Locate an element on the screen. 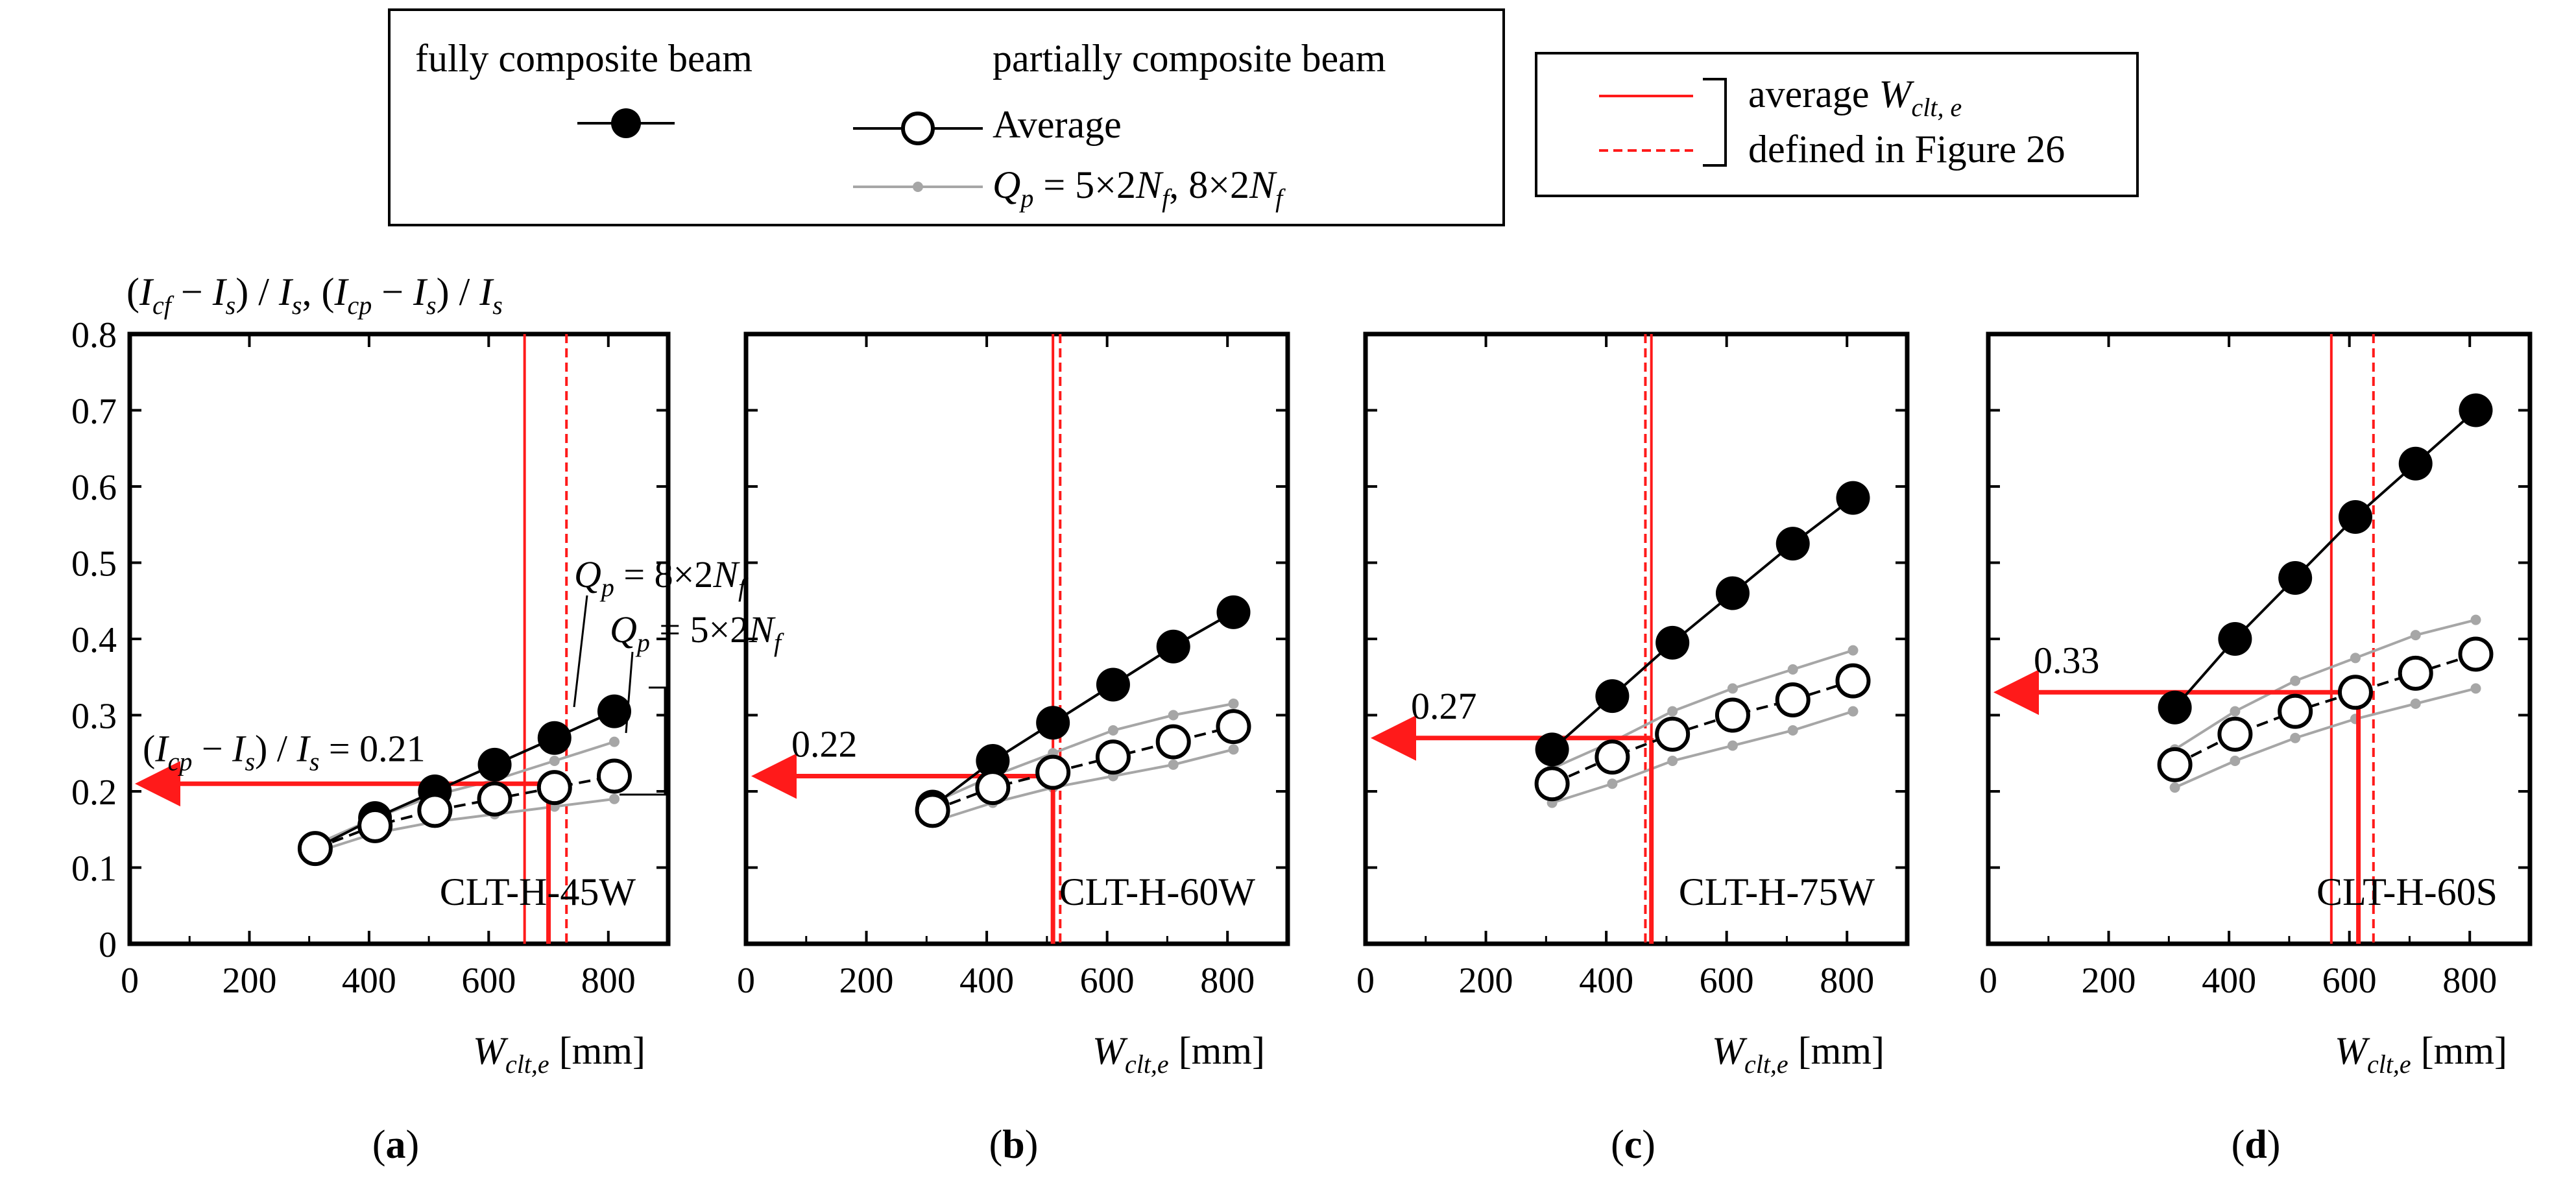  annotation-value: 0.33 is located at coordinates (2067, 660).